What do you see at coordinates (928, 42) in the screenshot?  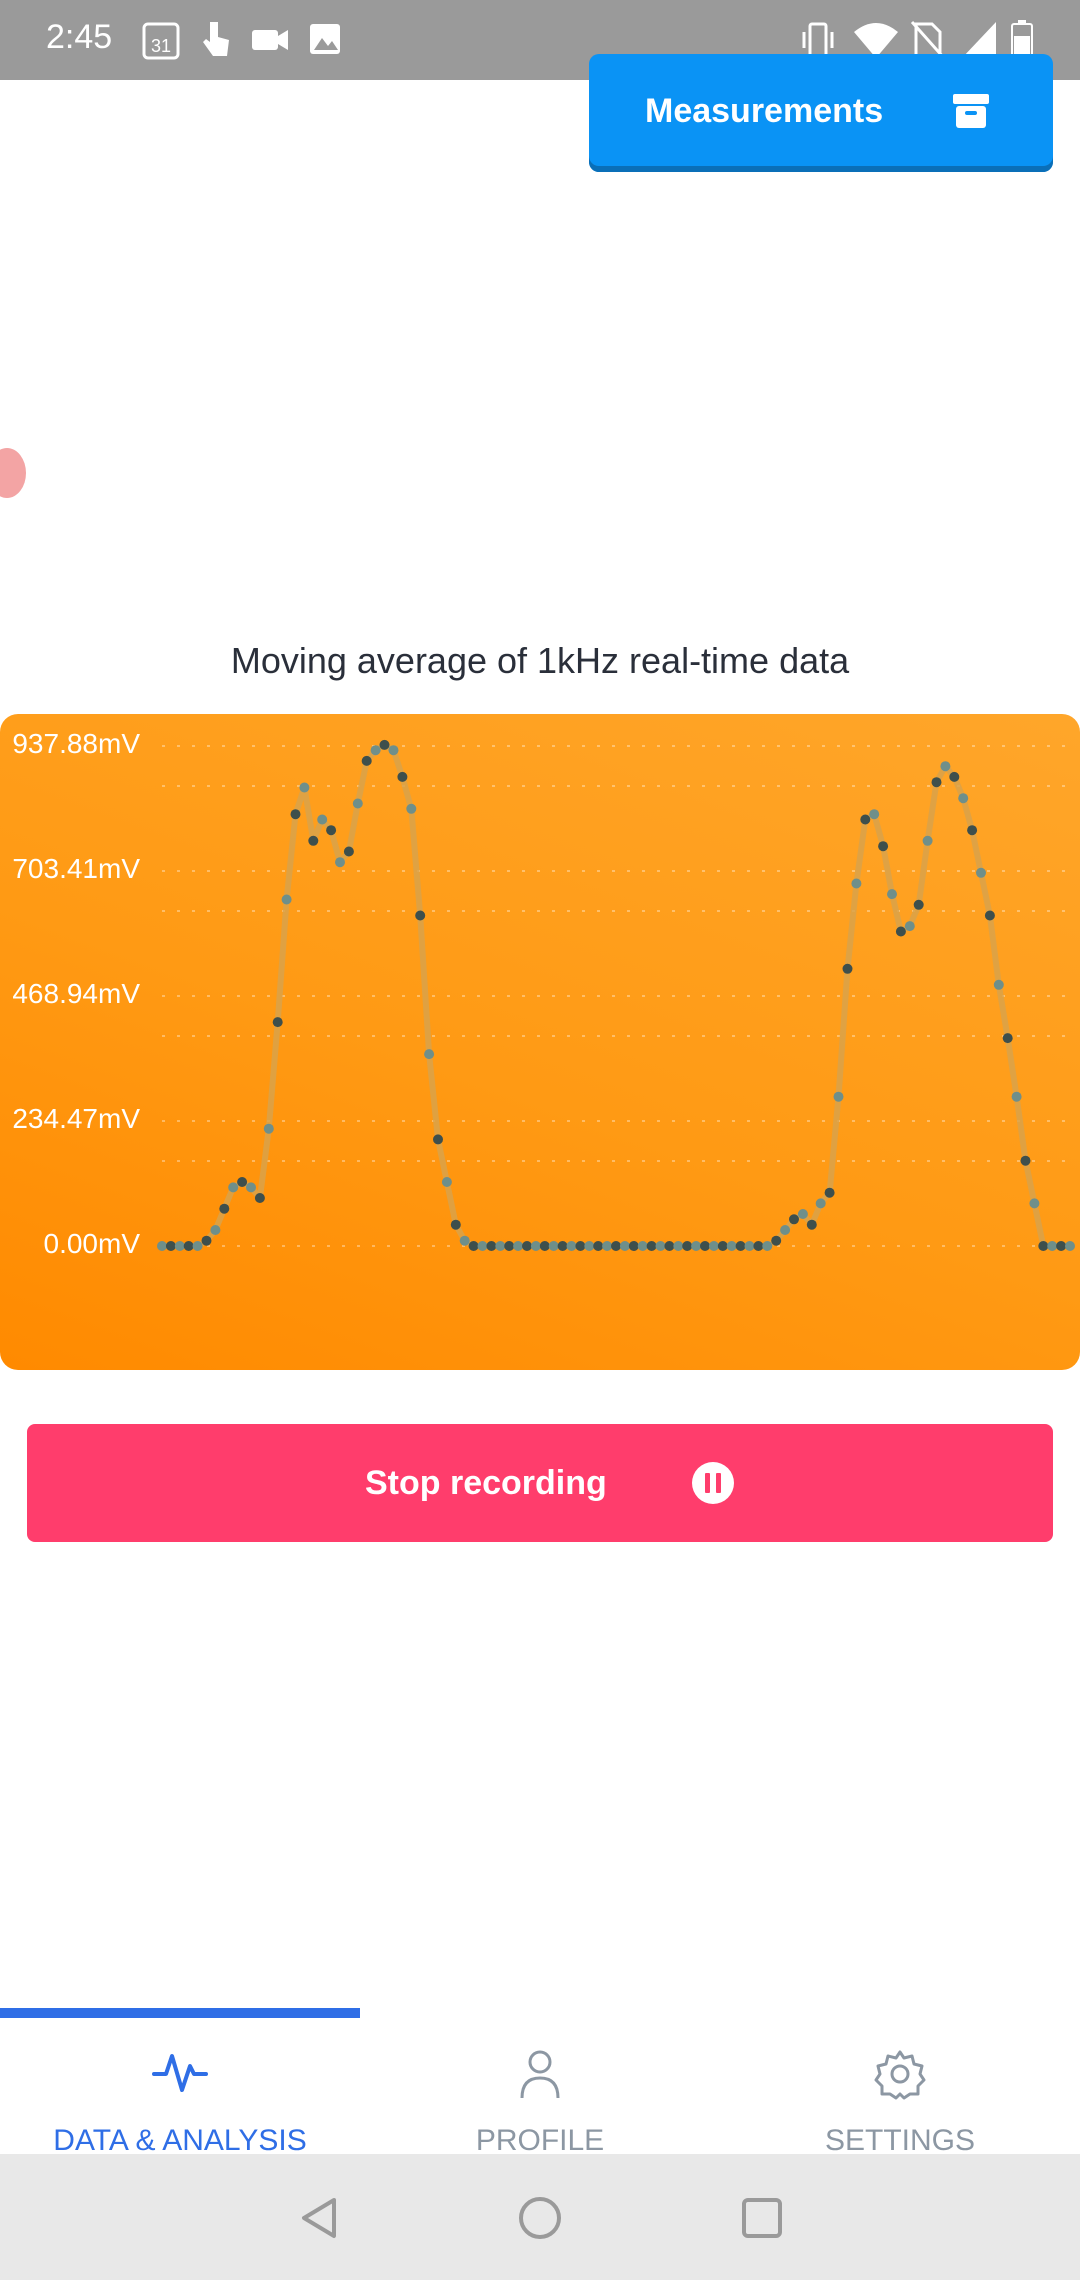 I see `no-sim-icon` at bounding box center [928, 42].